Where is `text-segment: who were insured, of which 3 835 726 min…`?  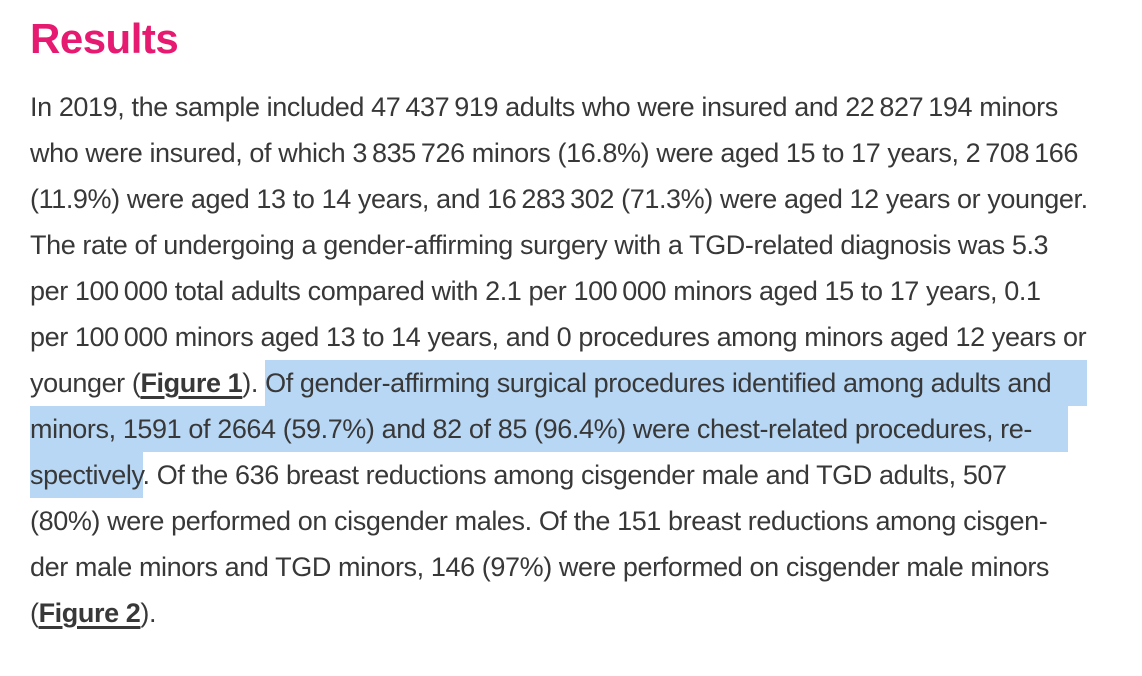 text-segment: who were insured, of which 3 835 726 min… is located at coordinates (554, 153).